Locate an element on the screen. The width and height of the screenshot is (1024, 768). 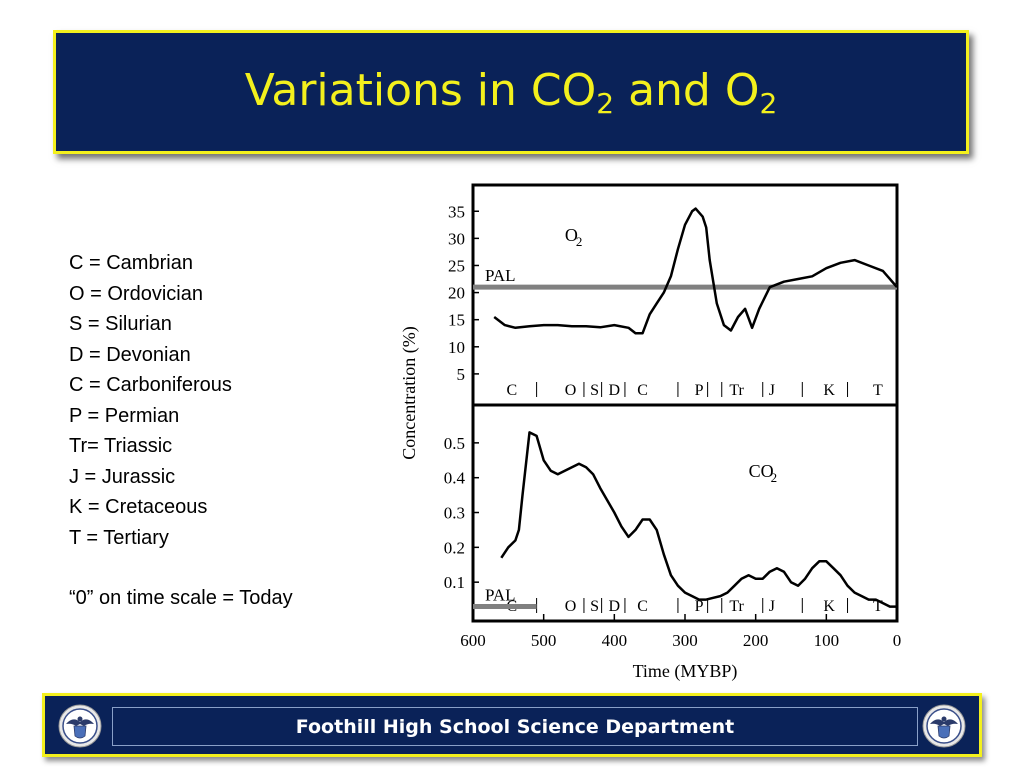
y-tick-label: 0.3 is located at coordinates (454, 513).